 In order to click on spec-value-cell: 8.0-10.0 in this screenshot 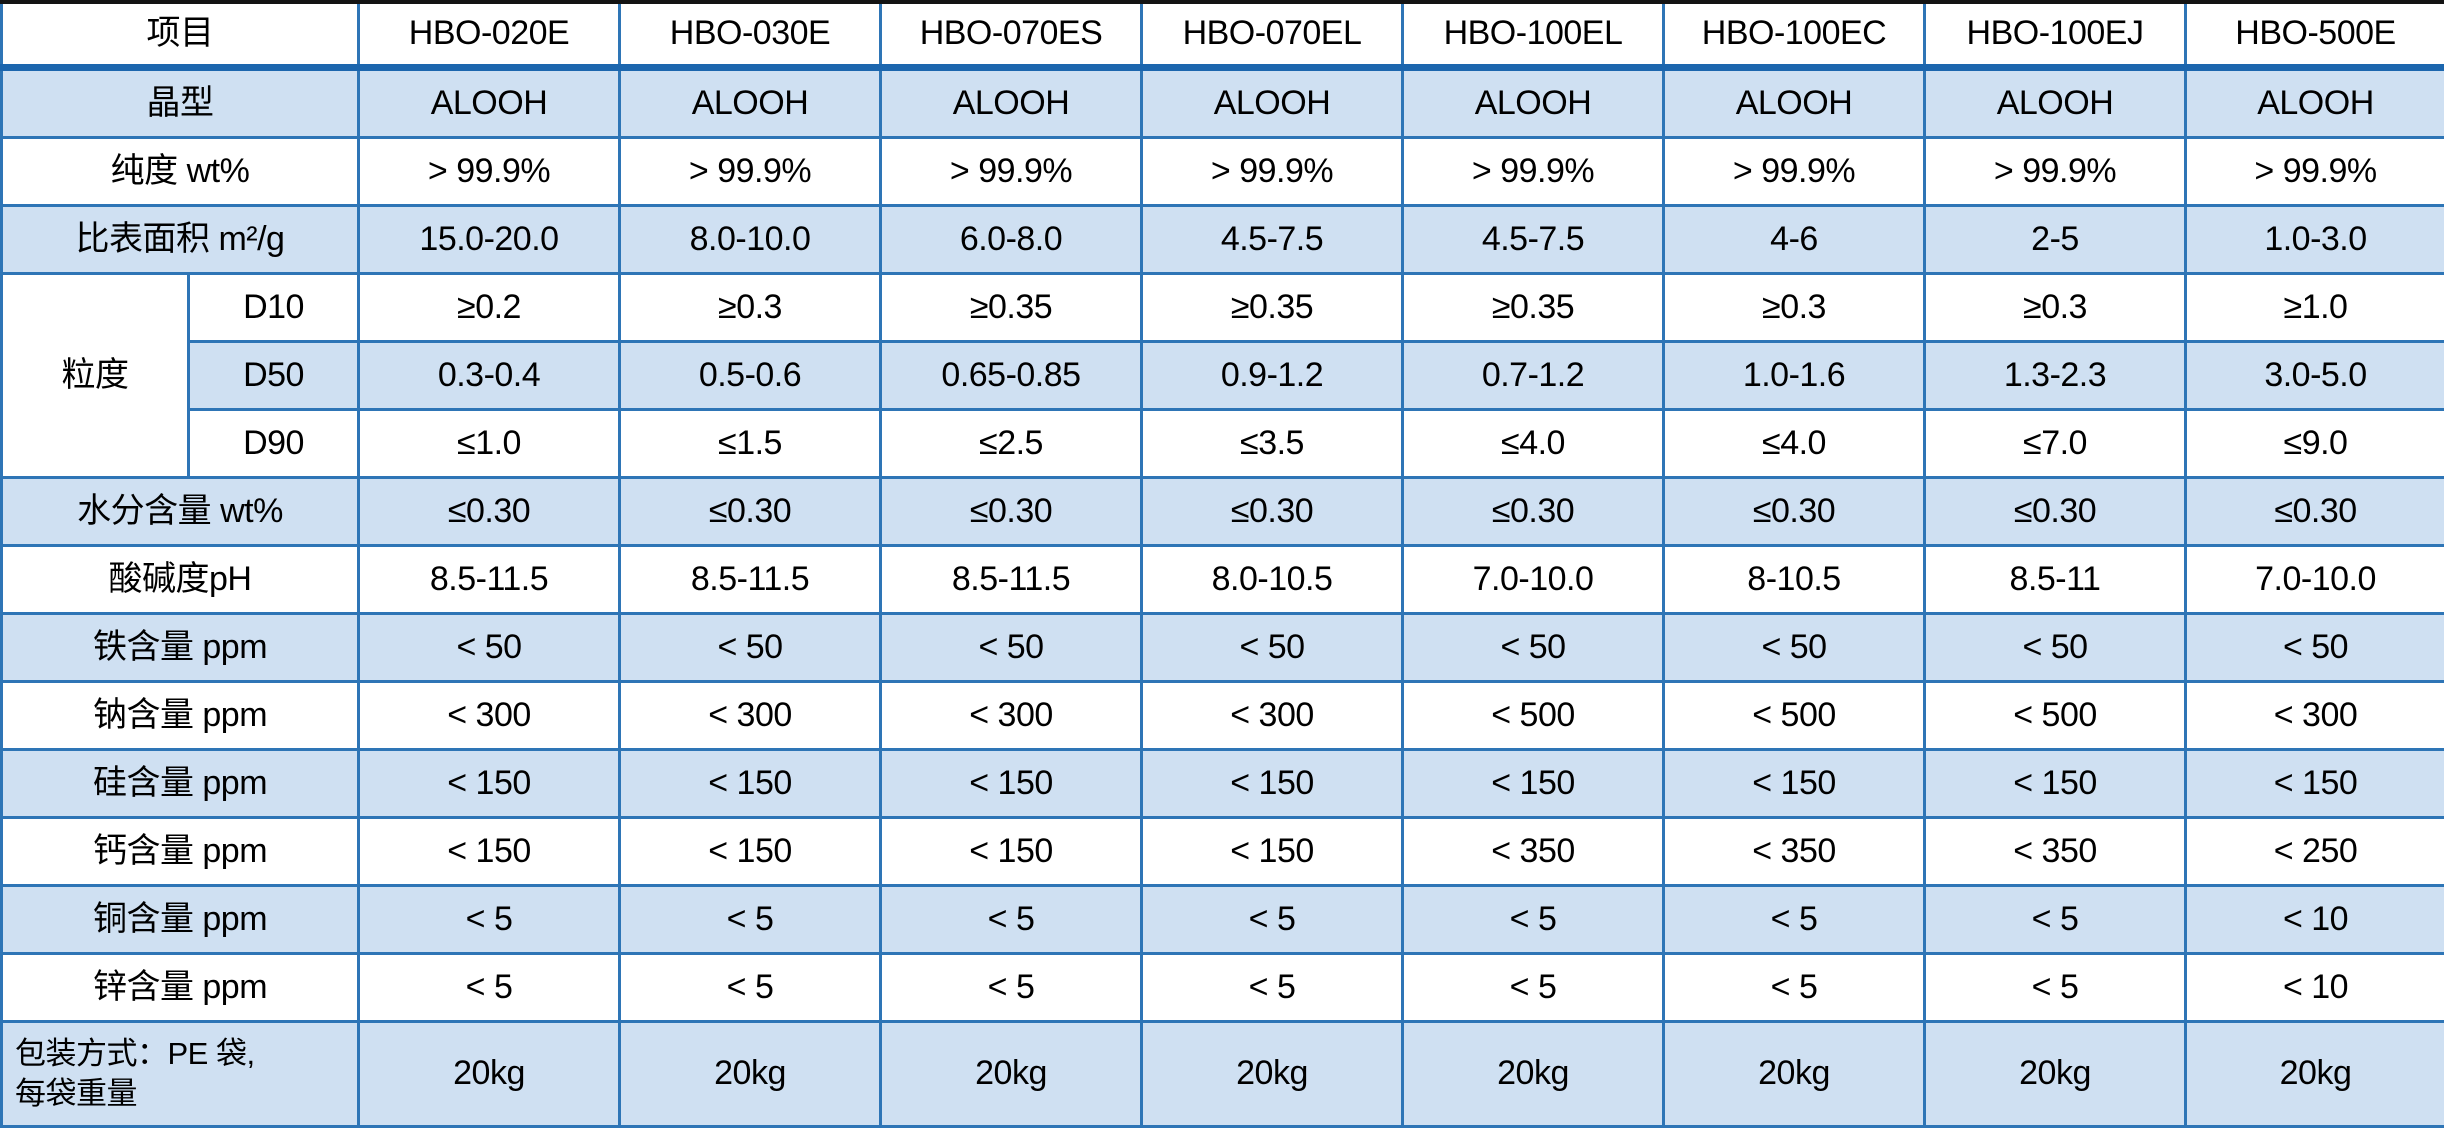, I will do `click(750, 240)`.